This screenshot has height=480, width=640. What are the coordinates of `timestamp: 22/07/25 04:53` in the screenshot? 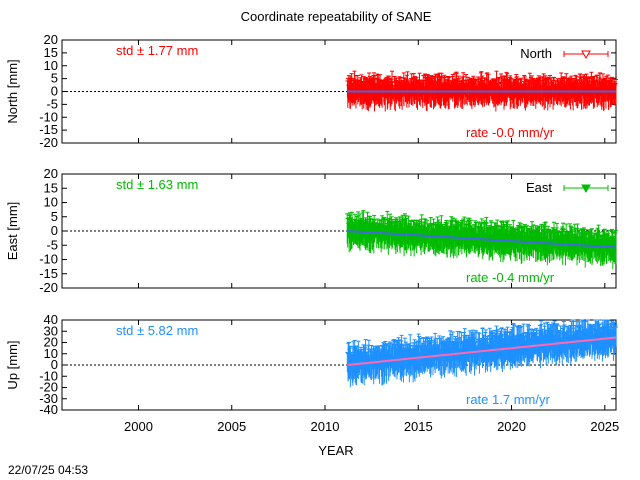 It's located at (48, 470).